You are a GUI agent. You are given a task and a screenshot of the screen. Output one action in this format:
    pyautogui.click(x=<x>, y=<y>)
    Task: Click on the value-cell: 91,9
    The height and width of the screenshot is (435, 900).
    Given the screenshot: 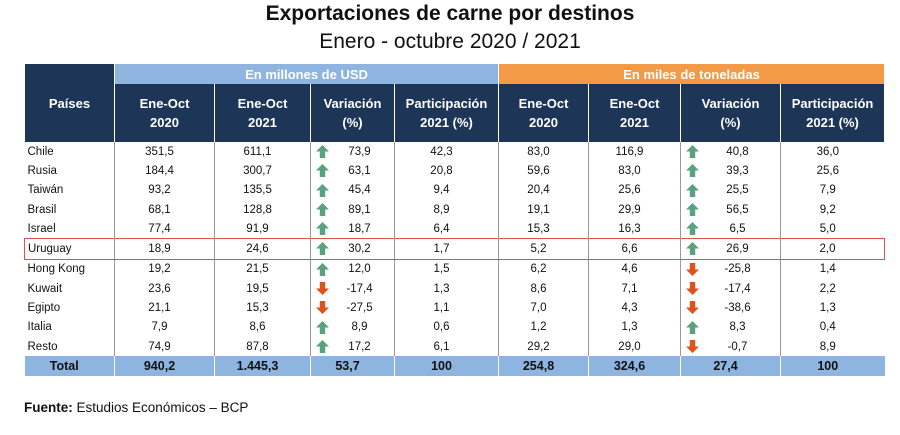 What is the action you would take?
    pyautogui.click(x=262, y=229)
    